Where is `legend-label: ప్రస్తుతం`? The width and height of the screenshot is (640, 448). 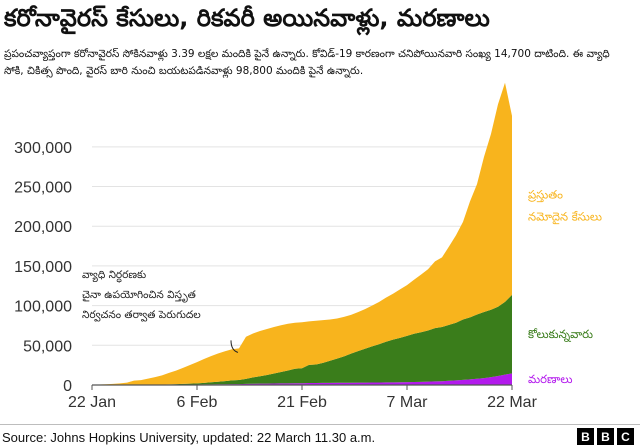
legend-label: ప్రస్తుతం is located at coordinates (545, 194).